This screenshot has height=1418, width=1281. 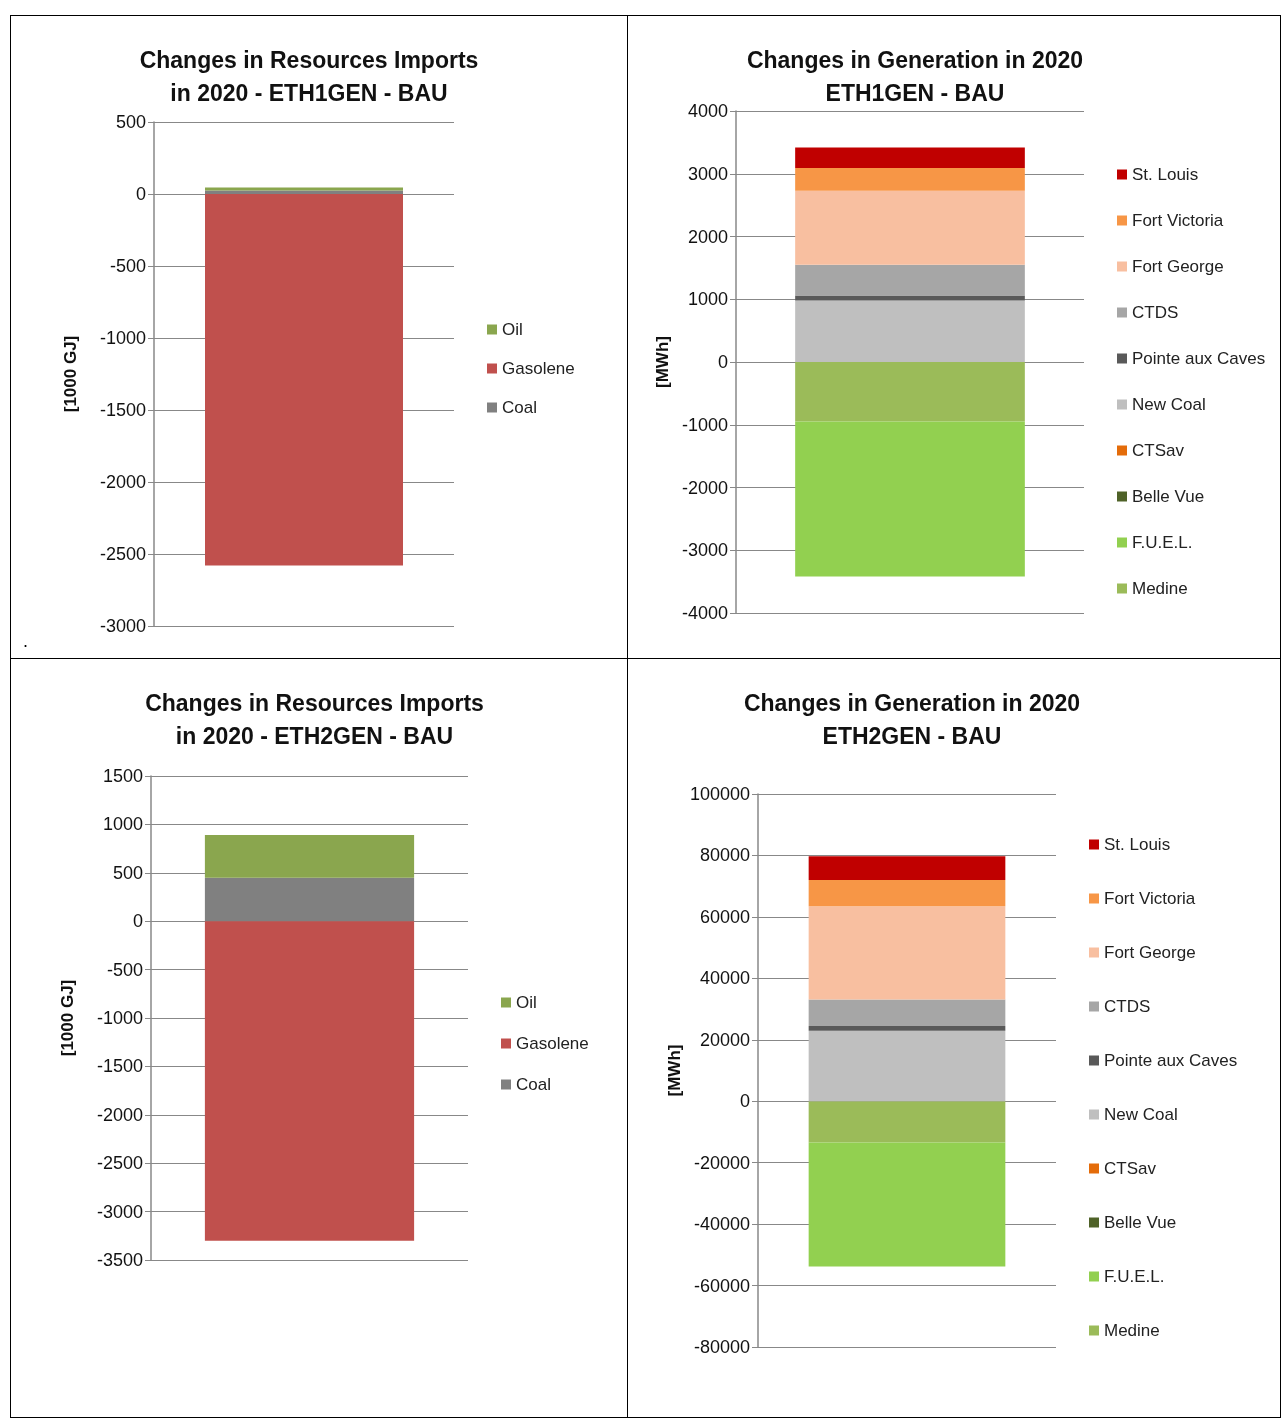 I want to click on y-tick-label: 60000, so click(x=724, y=916).